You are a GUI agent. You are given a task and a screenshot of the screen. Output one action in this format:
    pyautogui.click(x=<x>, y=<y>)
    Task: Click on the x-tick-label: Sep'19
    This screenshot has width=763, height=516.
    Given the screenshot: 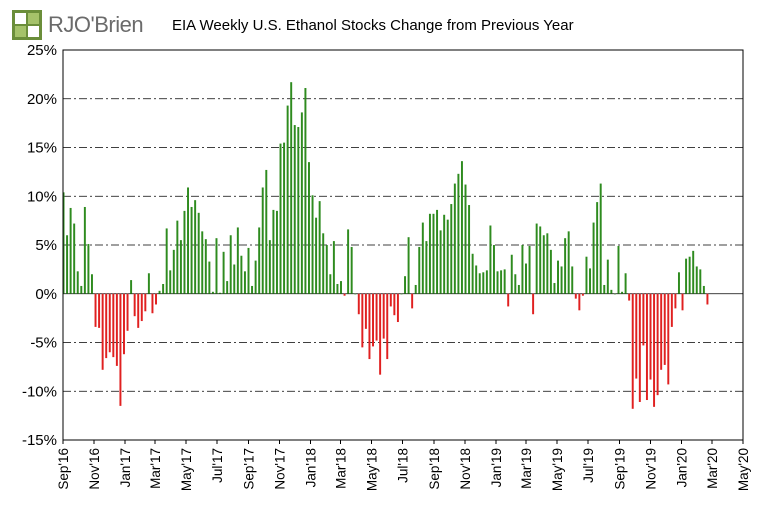 What is the action you would take?
    pyautogui.click(x=620, y=469)
    